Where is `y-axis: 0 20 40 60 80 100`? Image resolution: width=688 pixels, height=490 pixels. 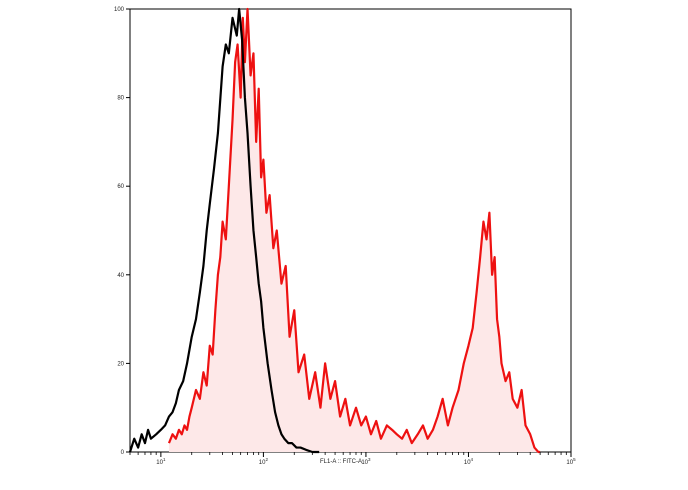 y-axis: 0 20 40 60 80 100 is located at coordinates (122, 231).